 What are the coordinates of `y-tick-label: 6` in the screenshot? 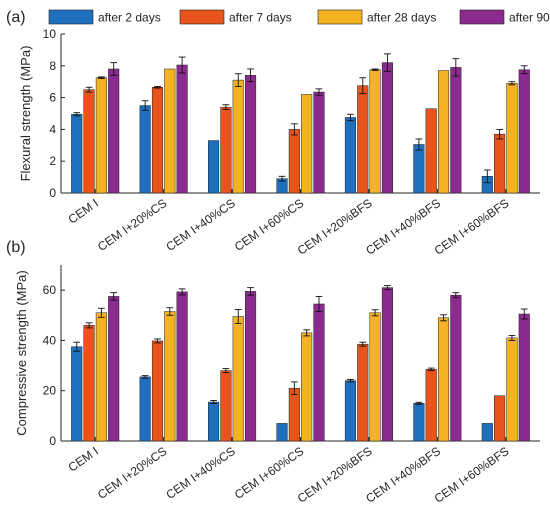 It's located at (52, 98).